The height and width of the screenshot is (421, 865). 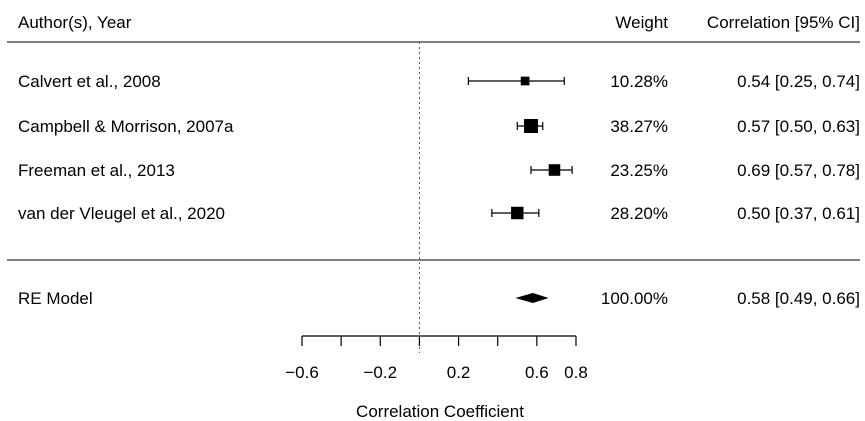 What do you see at coordinates (440, 411) in the screenshot?
I see `x-axis-label: Correlation Coefficient` at bounding box center [440, 411].